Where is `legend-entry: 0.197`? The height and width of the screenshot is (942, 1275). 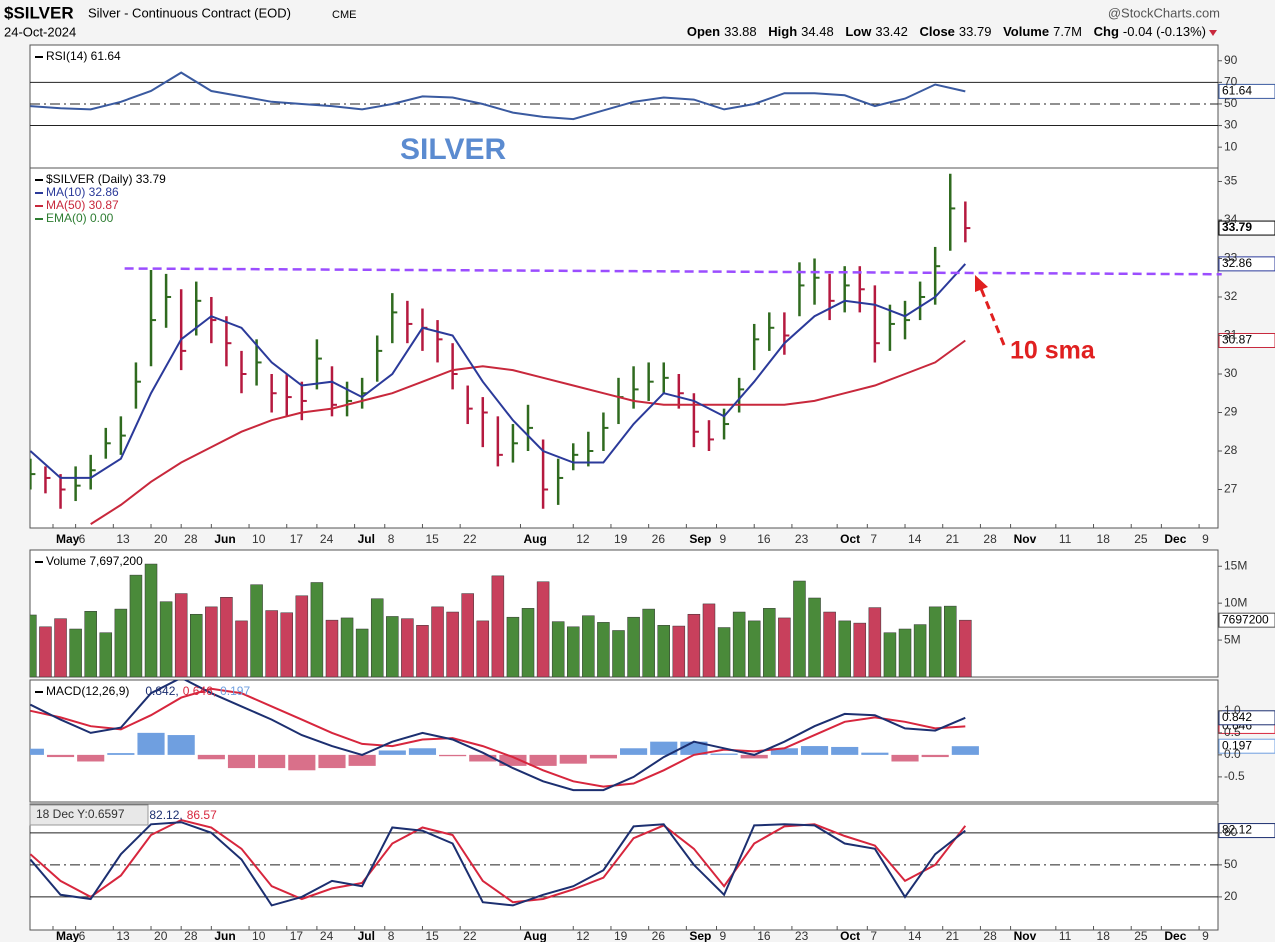
legend-entry: 0.197 is located at coordinates (235, 691).